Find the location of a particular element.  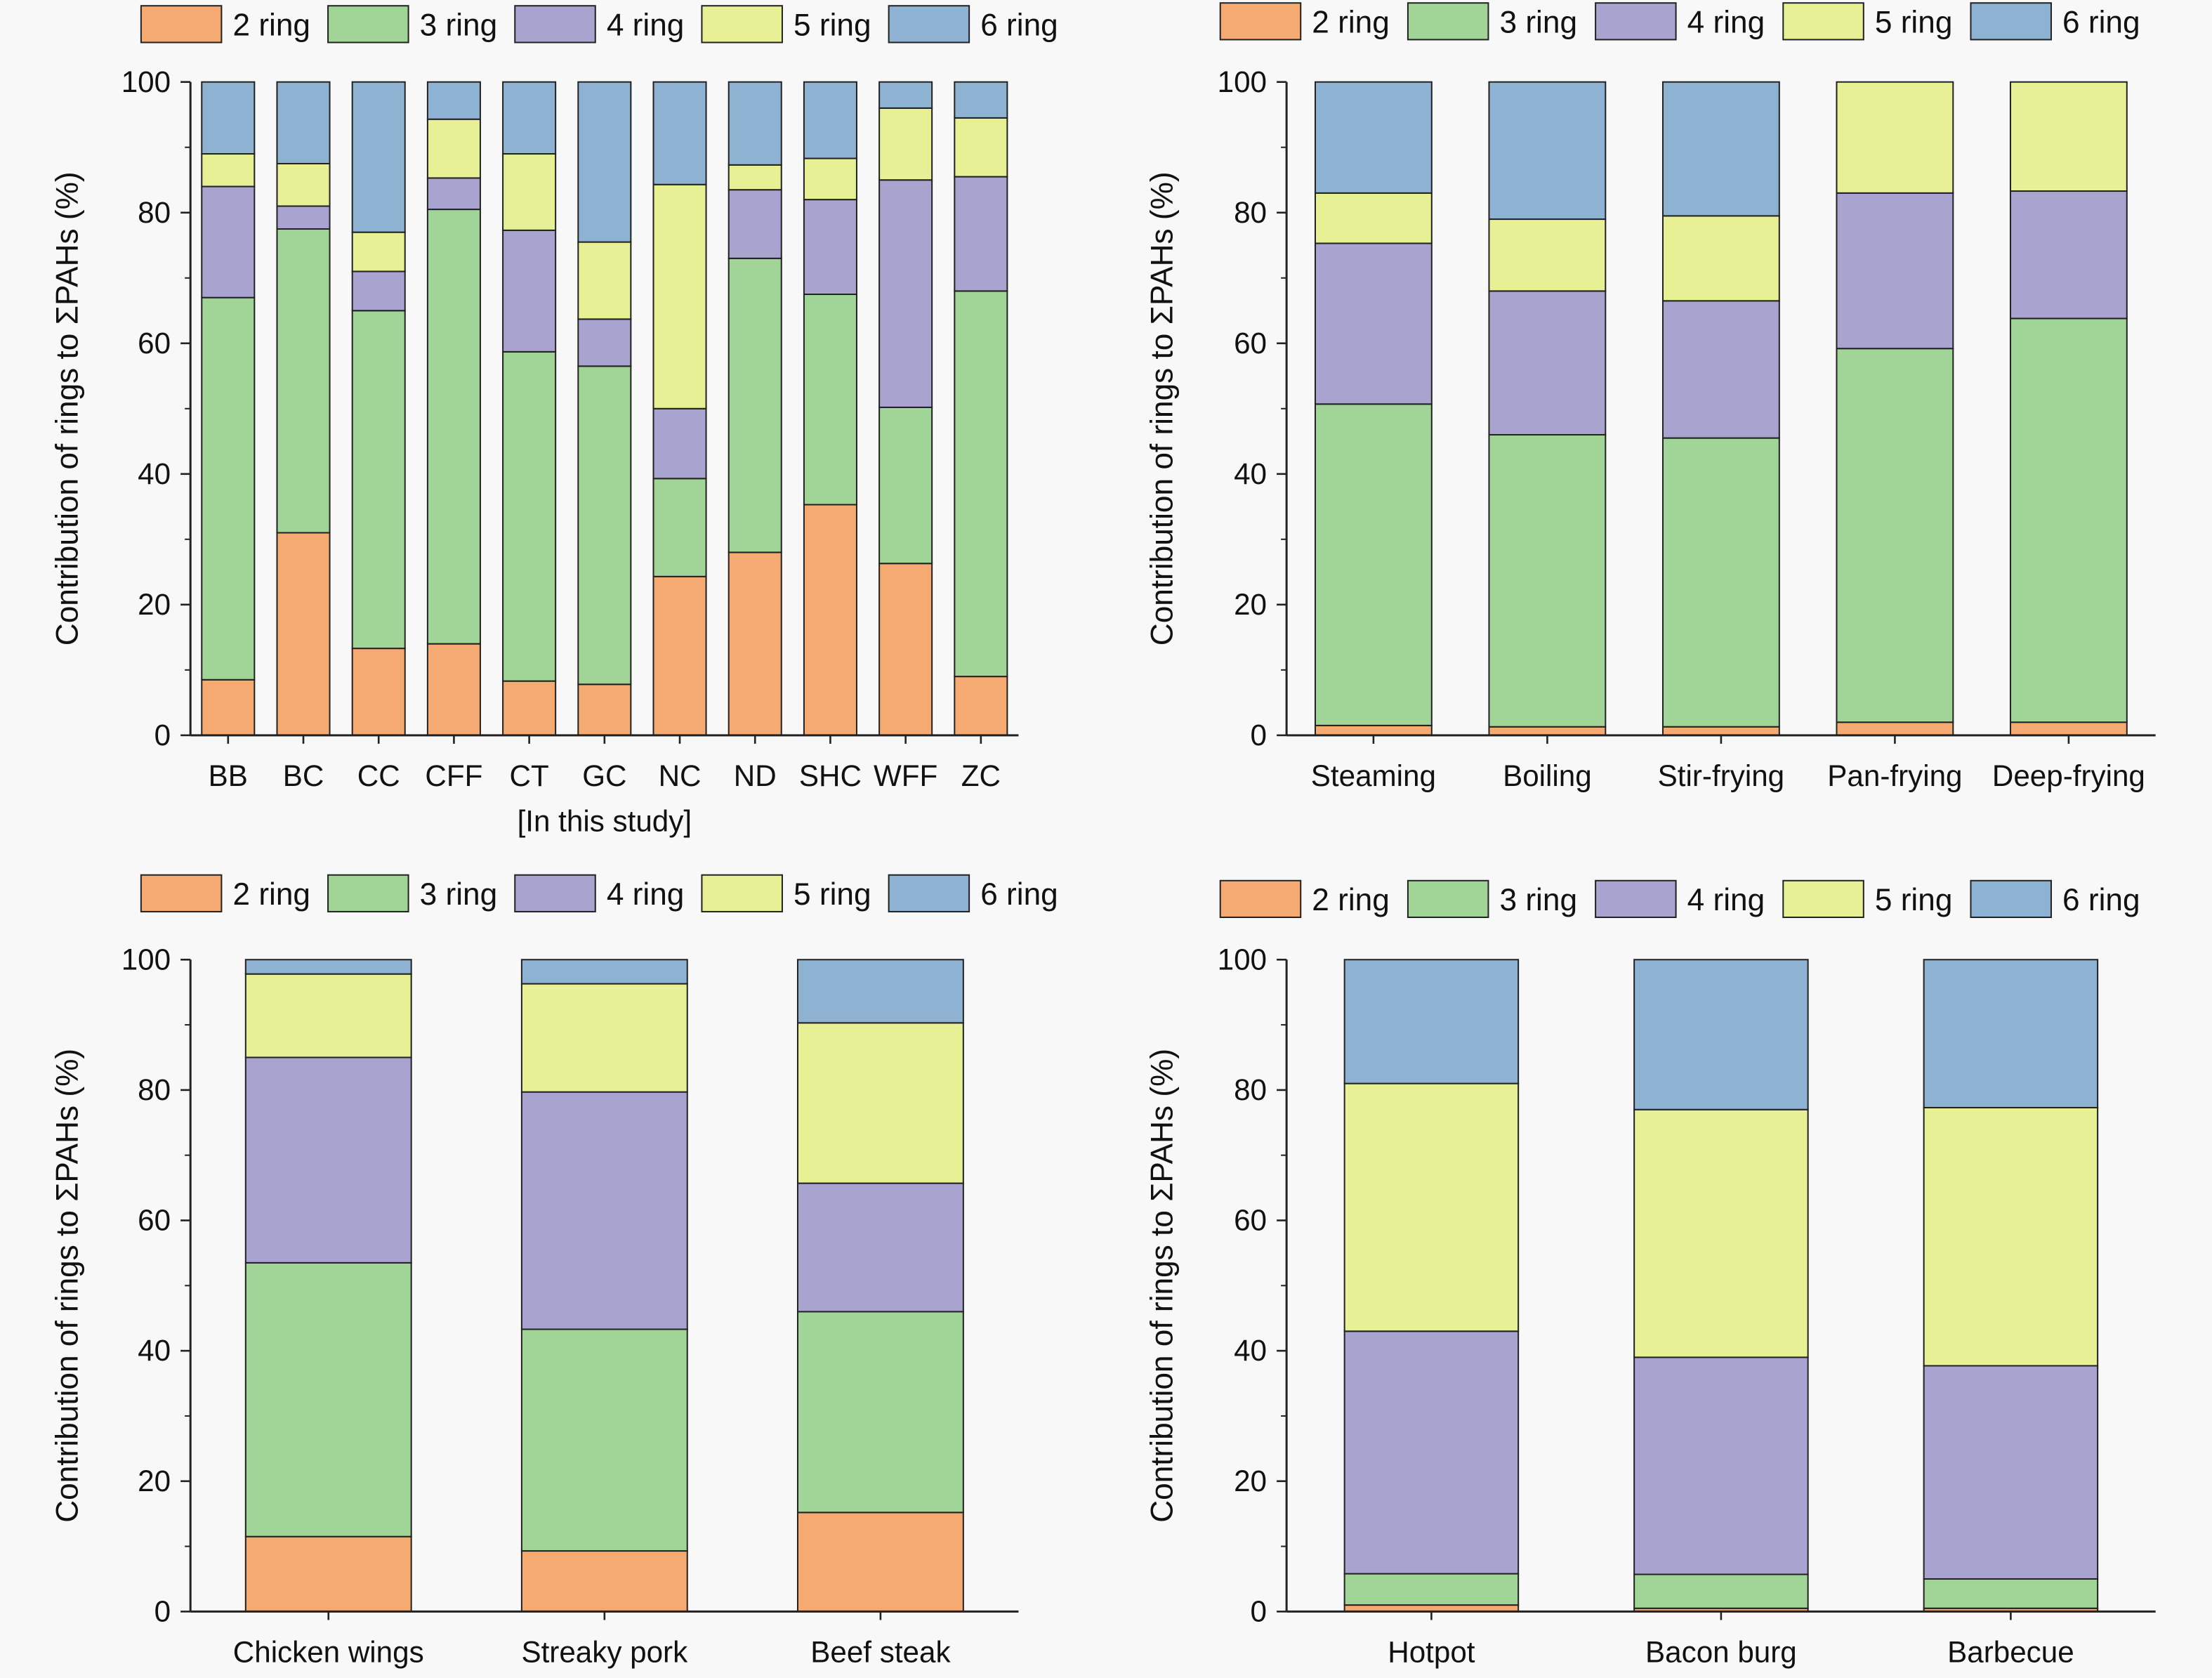

bar-segment-BC-6-ring is located at coordinates (303, 123).